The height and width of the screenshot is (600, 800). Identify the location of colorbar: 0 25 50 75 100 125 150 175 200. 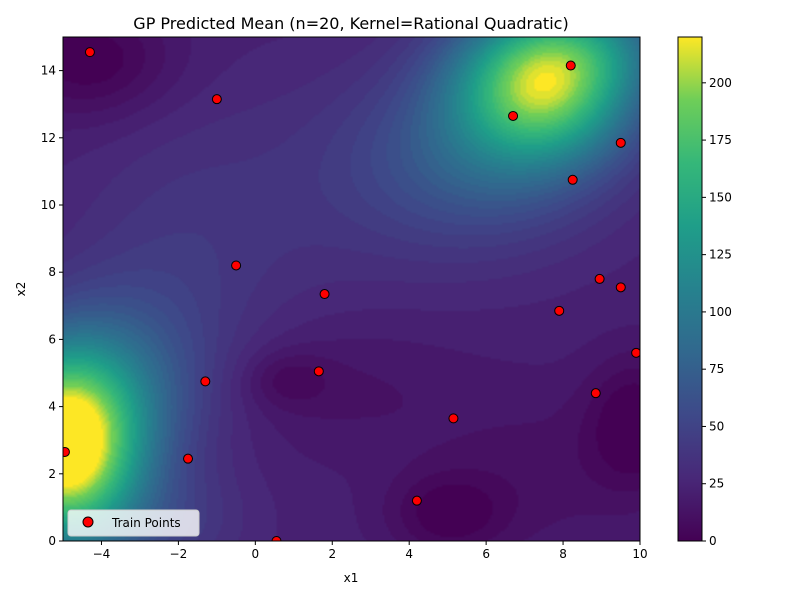
(704, 292).